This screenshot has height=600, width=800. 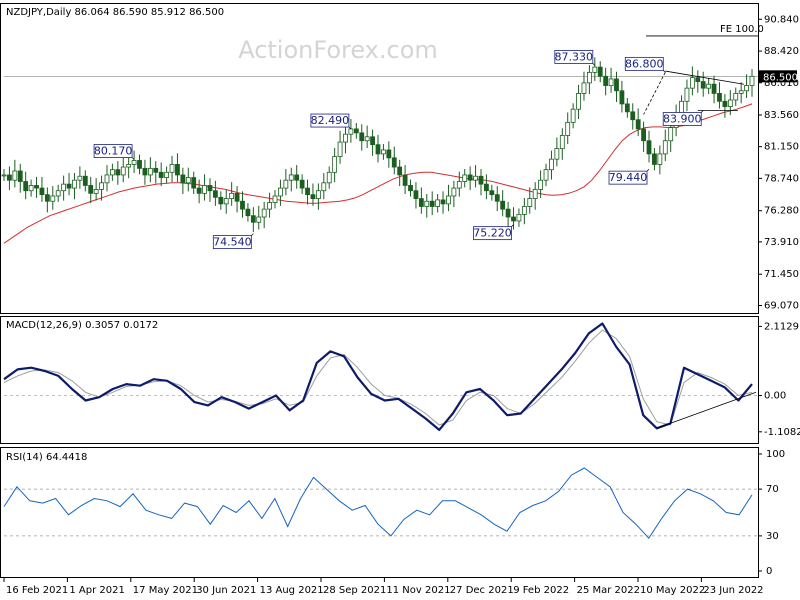 I want to click on rsi-tick-label: 30, so click(x=772, y=536).